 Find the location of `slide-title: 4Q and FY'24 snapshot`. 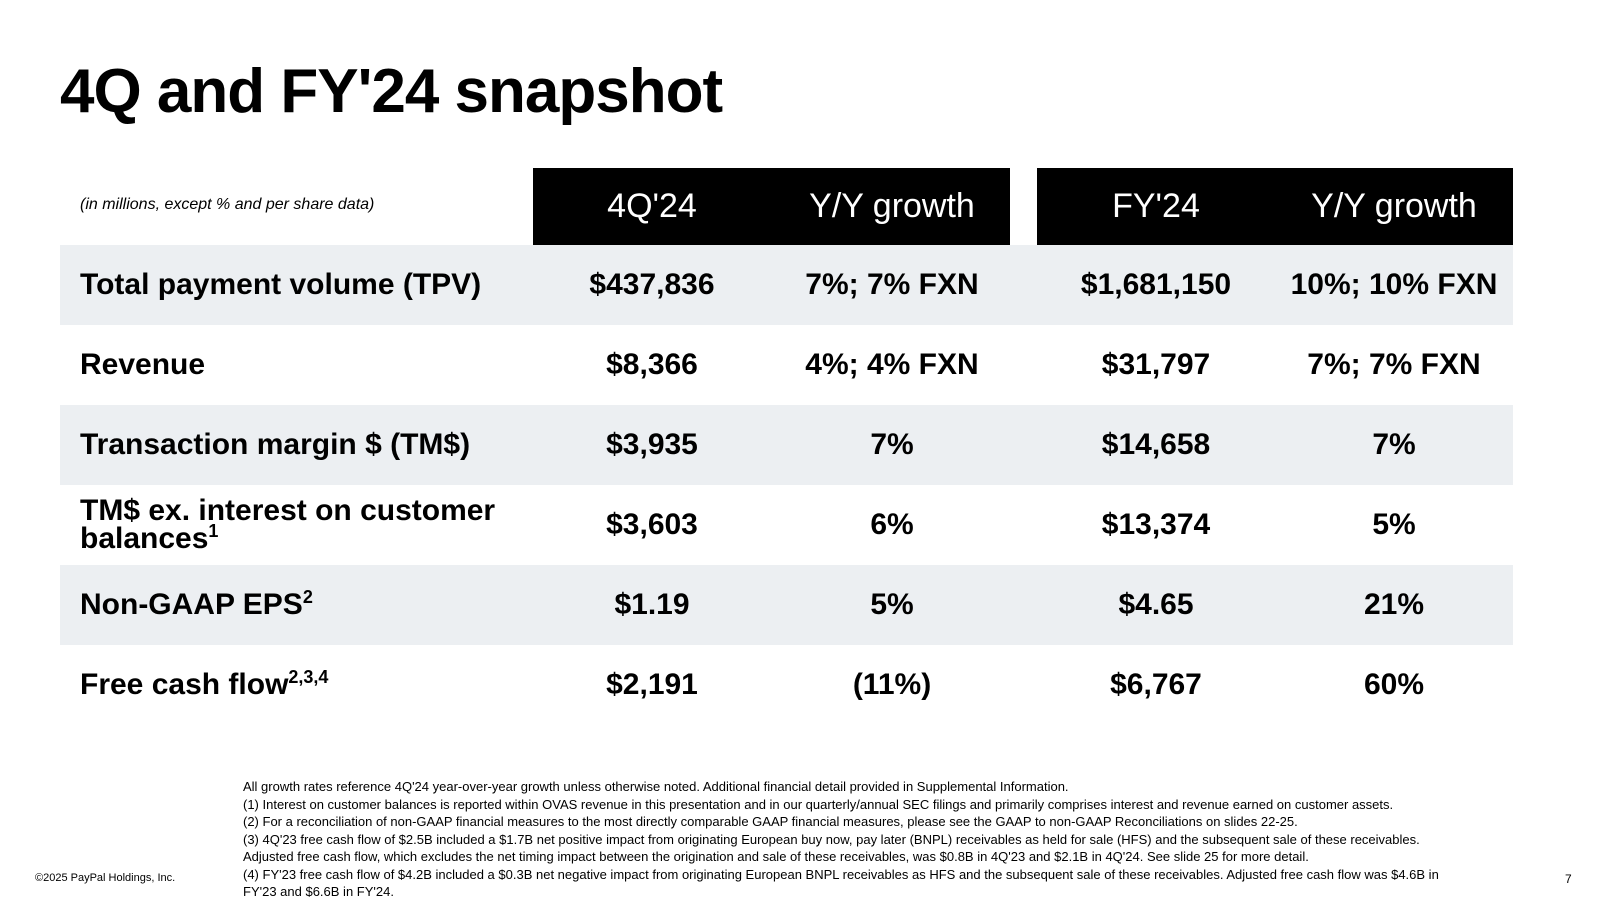

slide-title: 4Q and FY'24 snapshot is located at coordinates (391, 91).